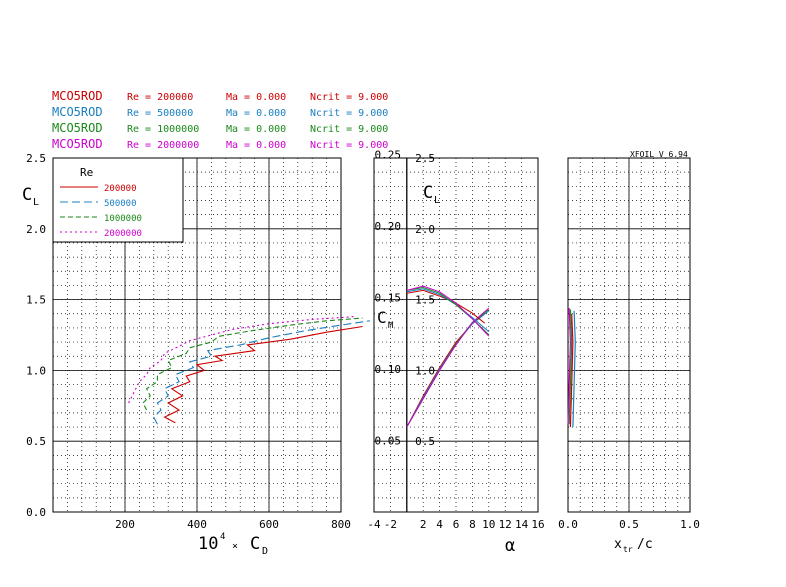 The image size is (786, 587). I want to click on x-axis-label-times: ×, so click(235, 546).